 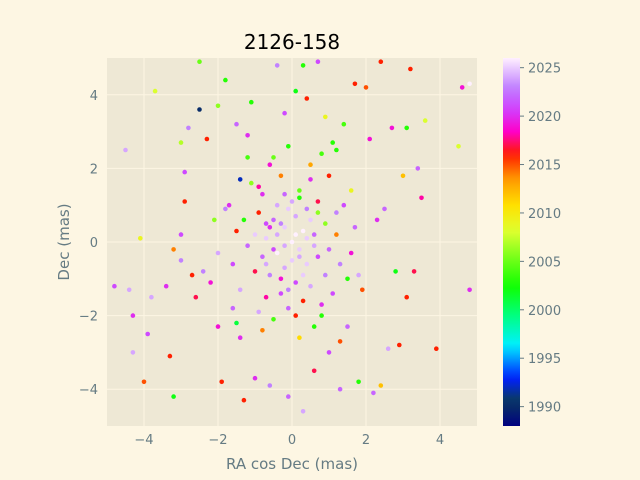 I want to click on chart-title: 2126-158, so click(x=292, y=42).